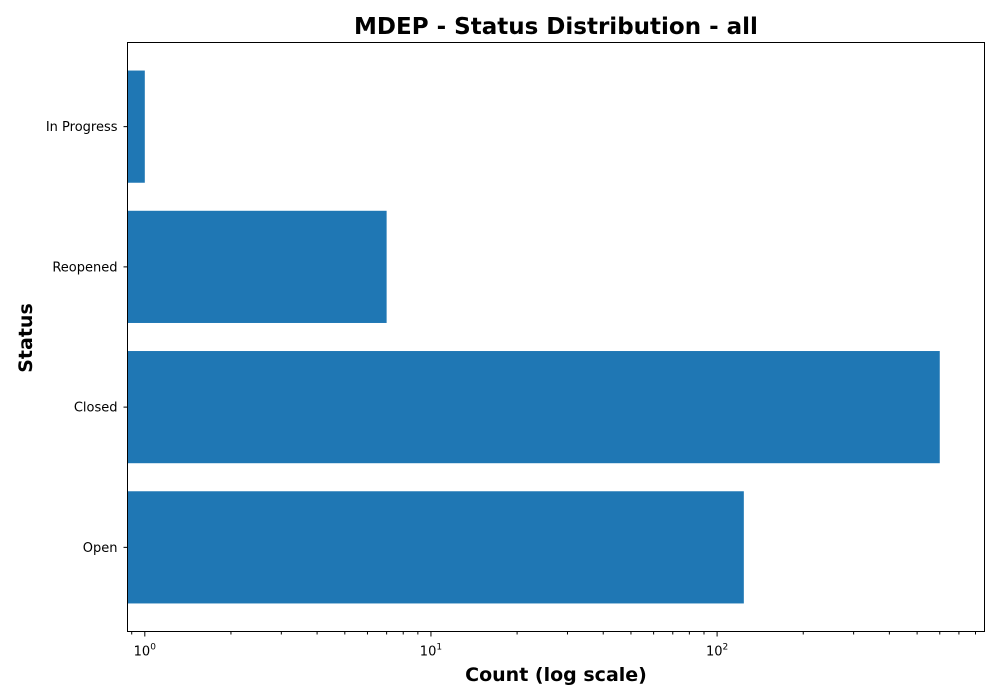  What do you see at coordinates (556, 27) in the screenshot?
I see `chart-title: MDEP - Status Distribution - all` at bounding box center [556, 27].